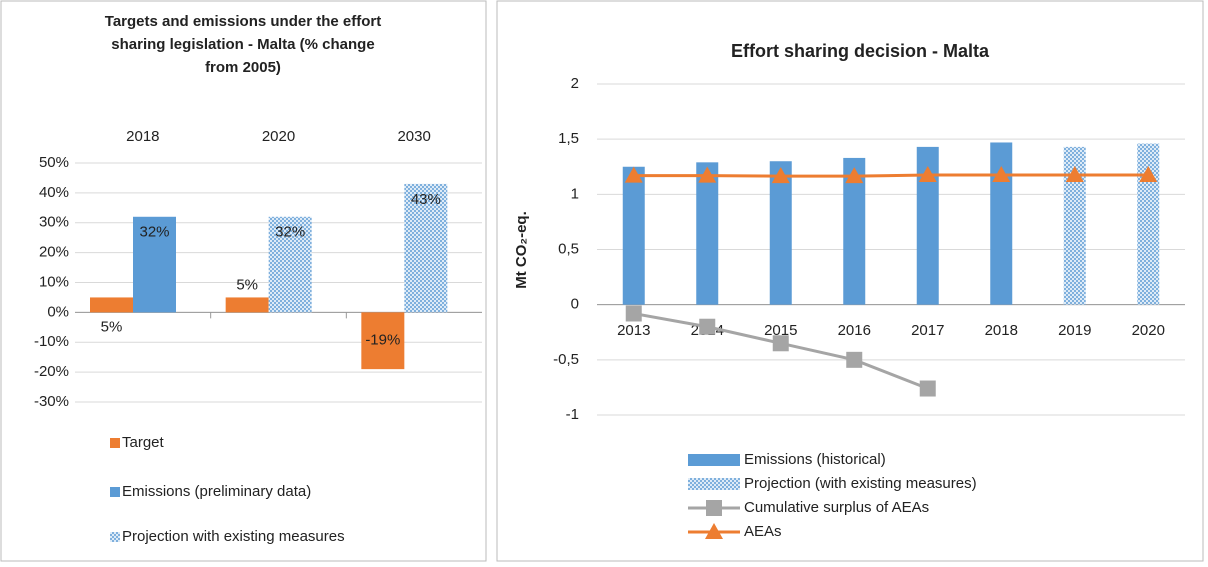 The width and height of the screenshot is (1208, 567). I want to click on y-axis-label: Mt CO₂-eq., so click(521, 250).